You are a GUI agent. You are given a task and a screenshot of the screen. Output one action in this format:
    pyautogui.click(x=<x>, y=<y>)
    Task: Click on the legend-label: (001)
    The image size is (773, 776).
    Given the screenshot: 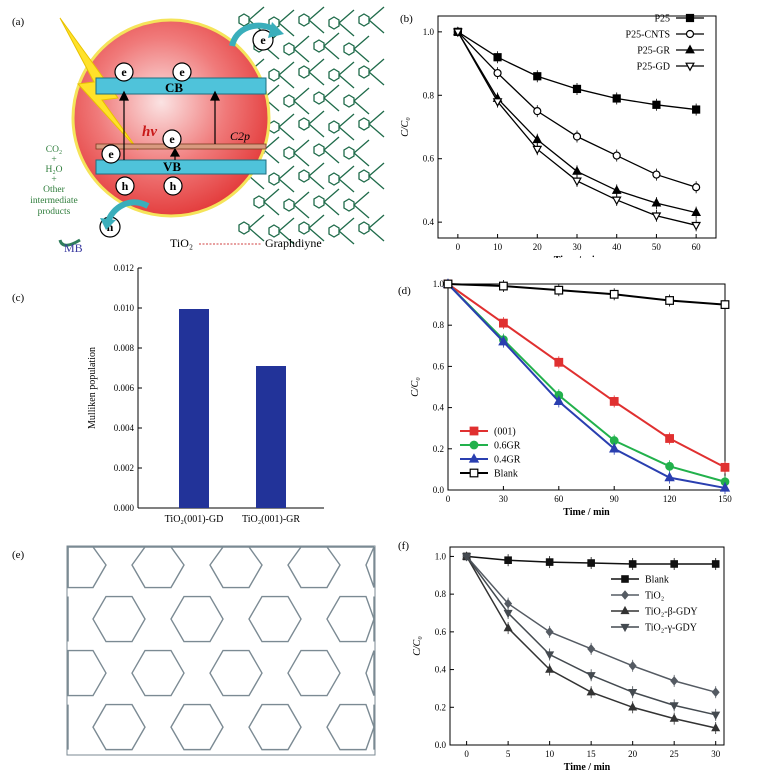 What is the action you would take?
    pyautogui.click(x=505, y=432)
    